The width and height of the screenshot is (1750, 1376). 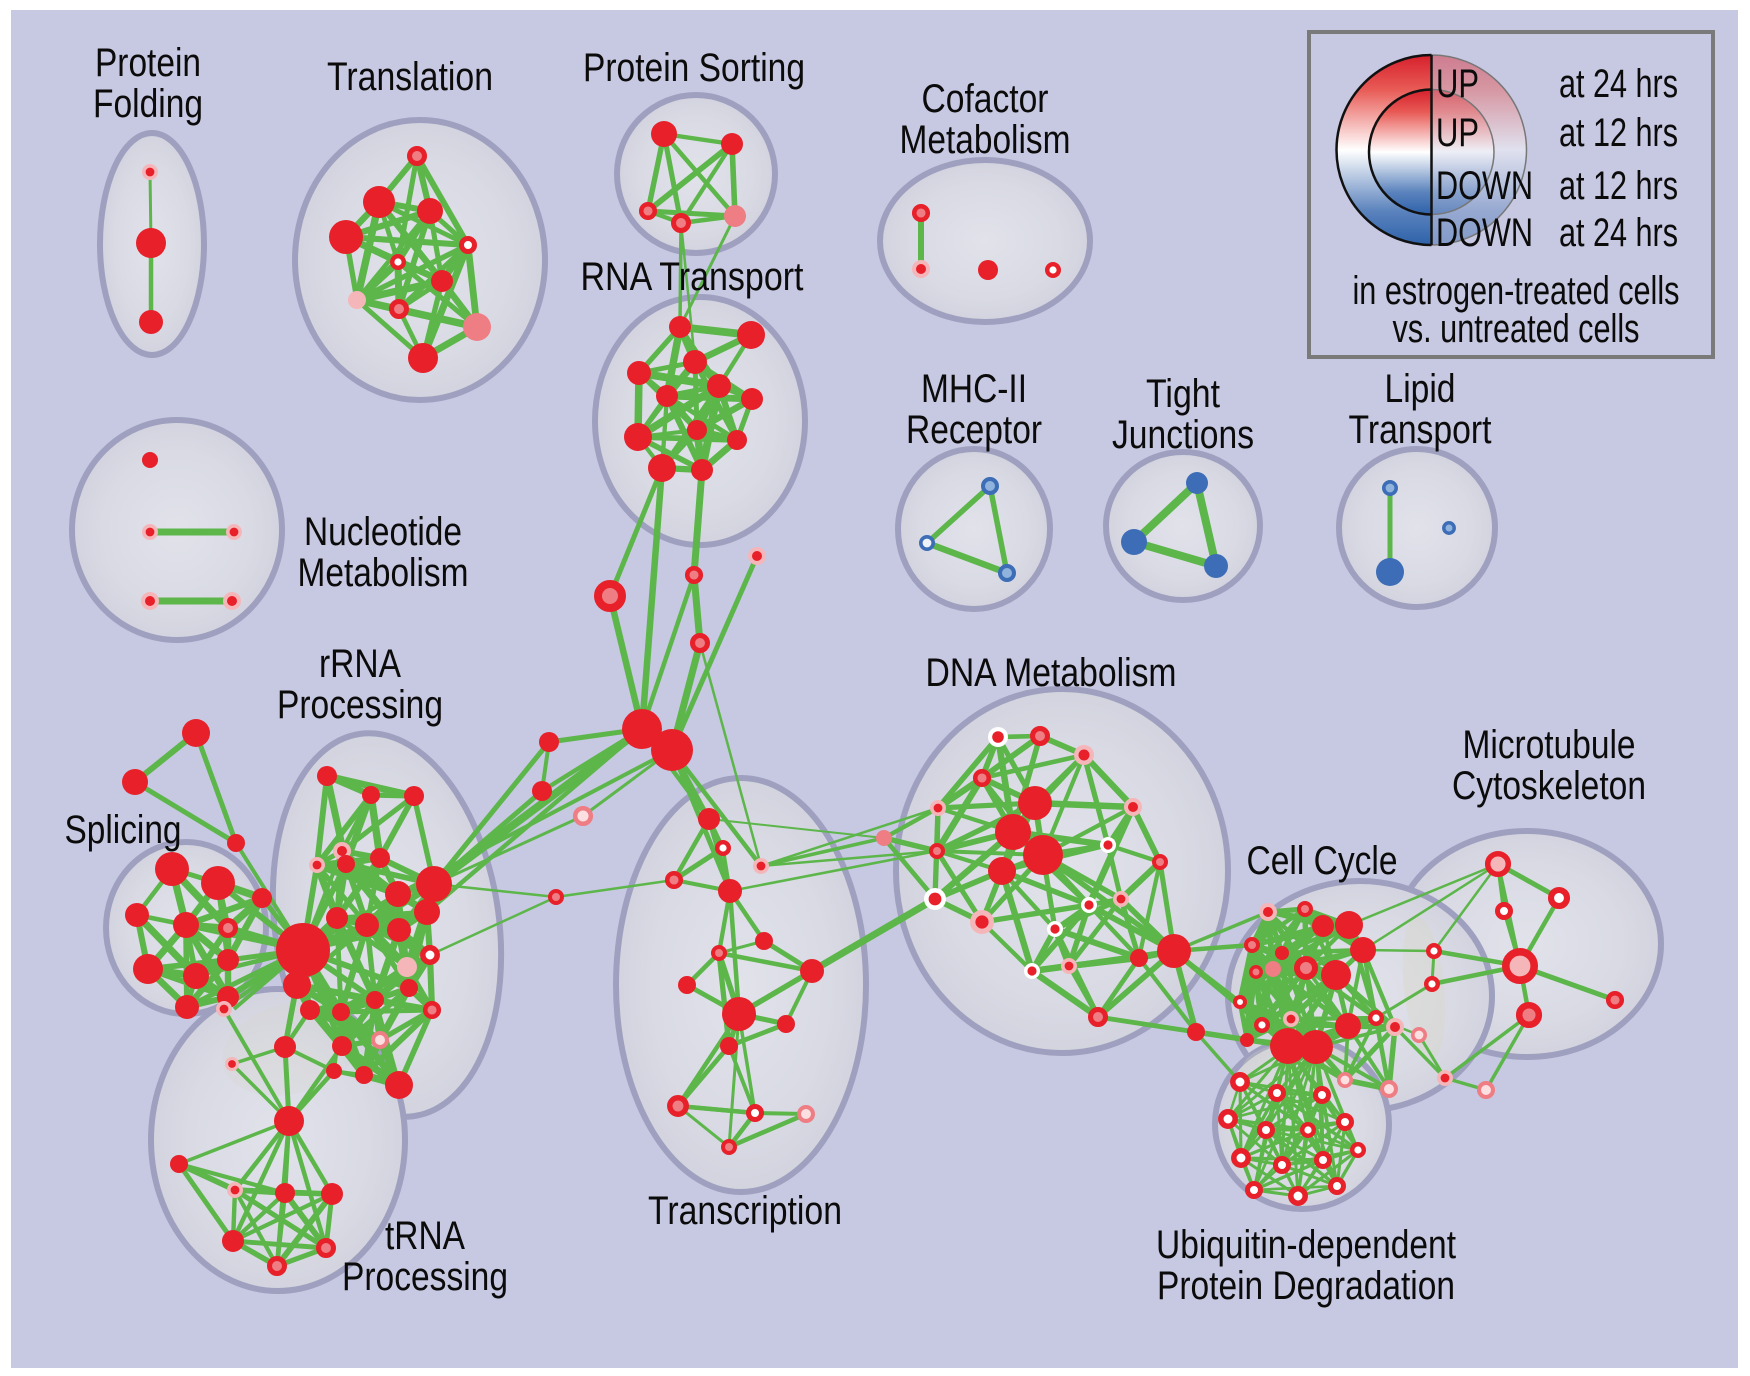 I want to click on svg-text: MHC-II, so click(x=974, y=389).